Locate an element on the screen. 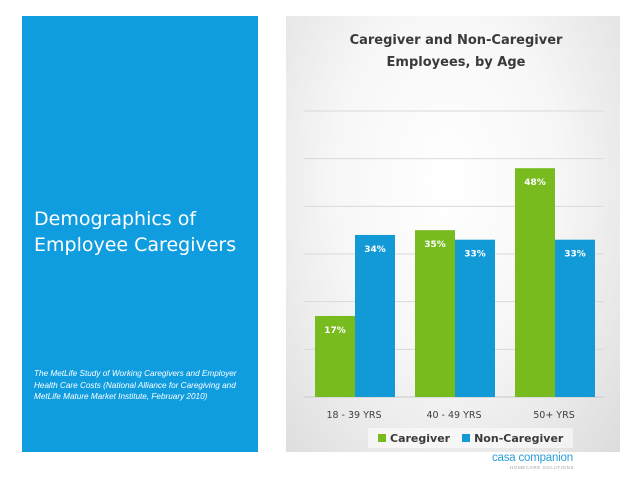 The height and width of the screenshot is (479, 638). data-label: 34% is located at coordinates (375, 250).